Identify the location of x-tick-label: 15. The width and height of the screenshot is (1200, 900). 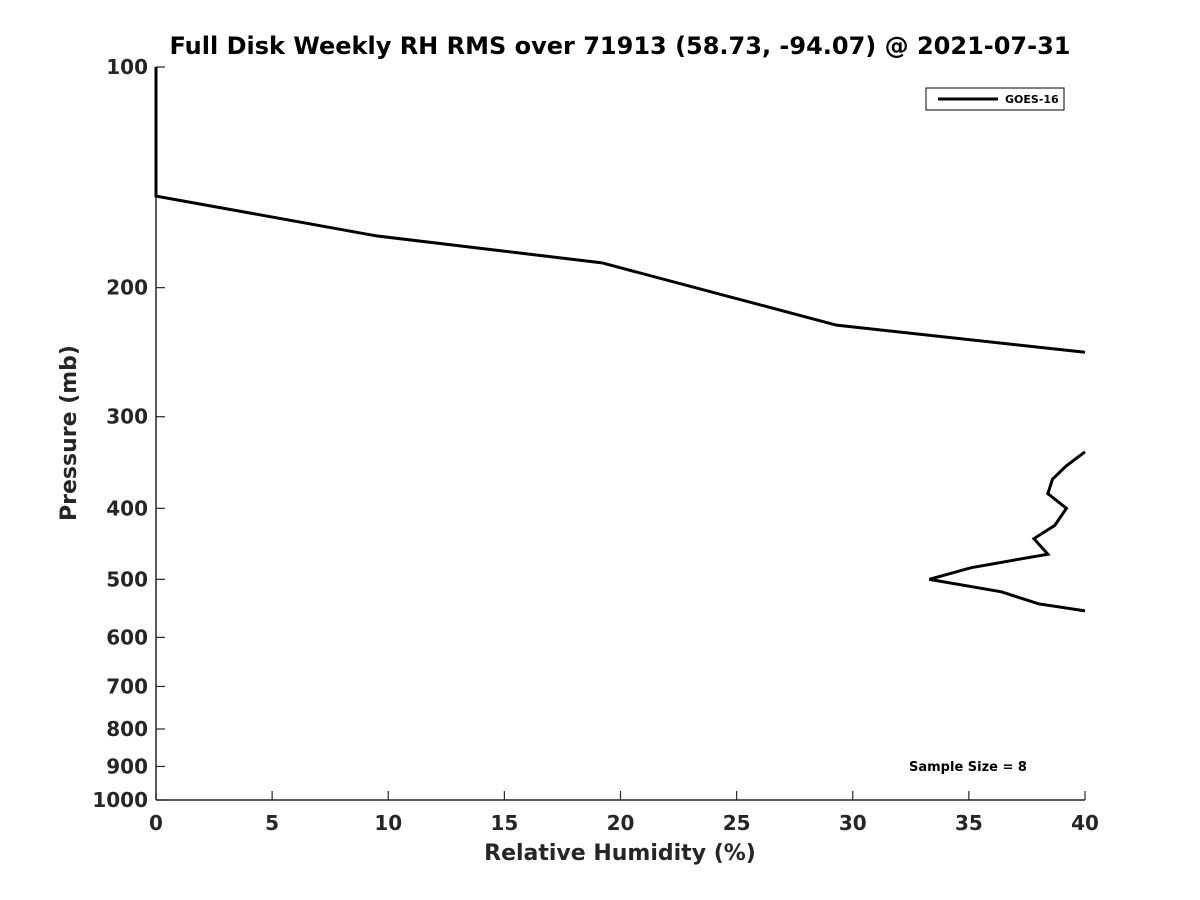
(504, 823).